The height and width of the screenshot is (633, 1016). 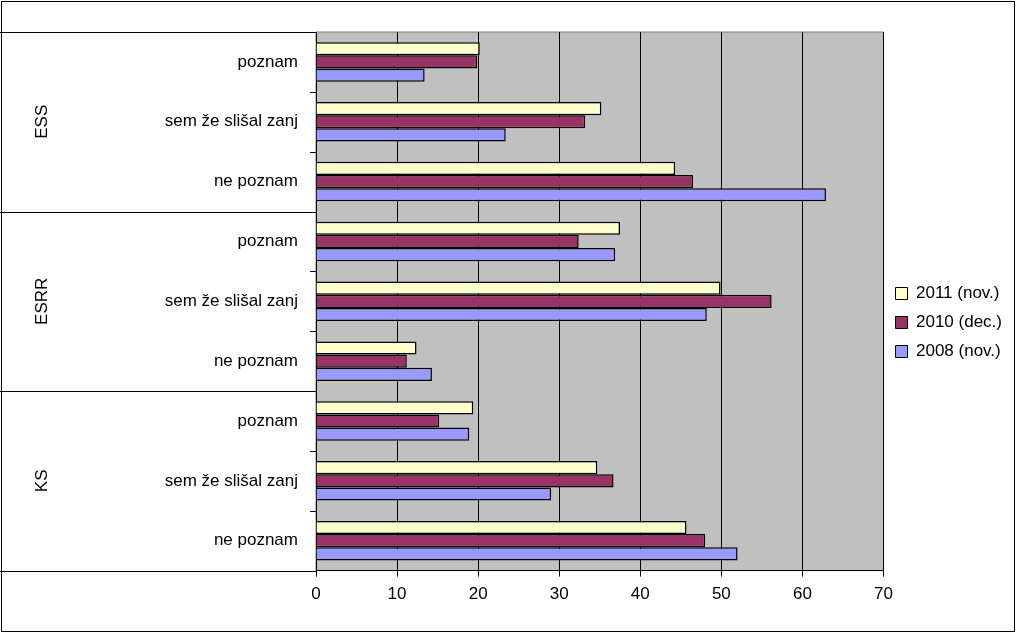 What do you see at coordinates (721, 594) in the screenshot?
I see `x-tick-label: 50` at bounding box center [721, 594].